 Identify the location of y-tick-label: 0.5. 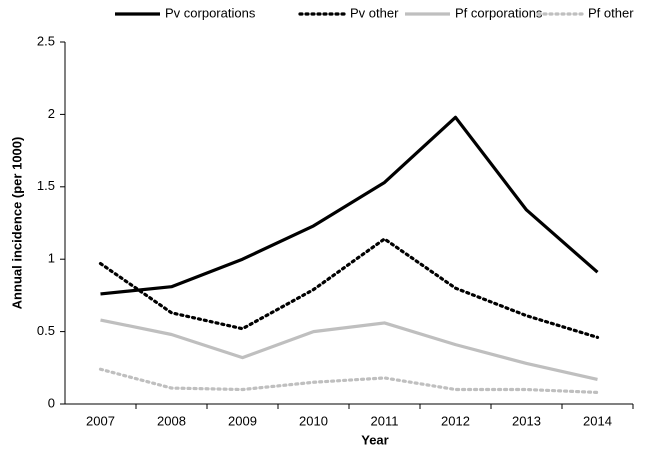
(46, 330).